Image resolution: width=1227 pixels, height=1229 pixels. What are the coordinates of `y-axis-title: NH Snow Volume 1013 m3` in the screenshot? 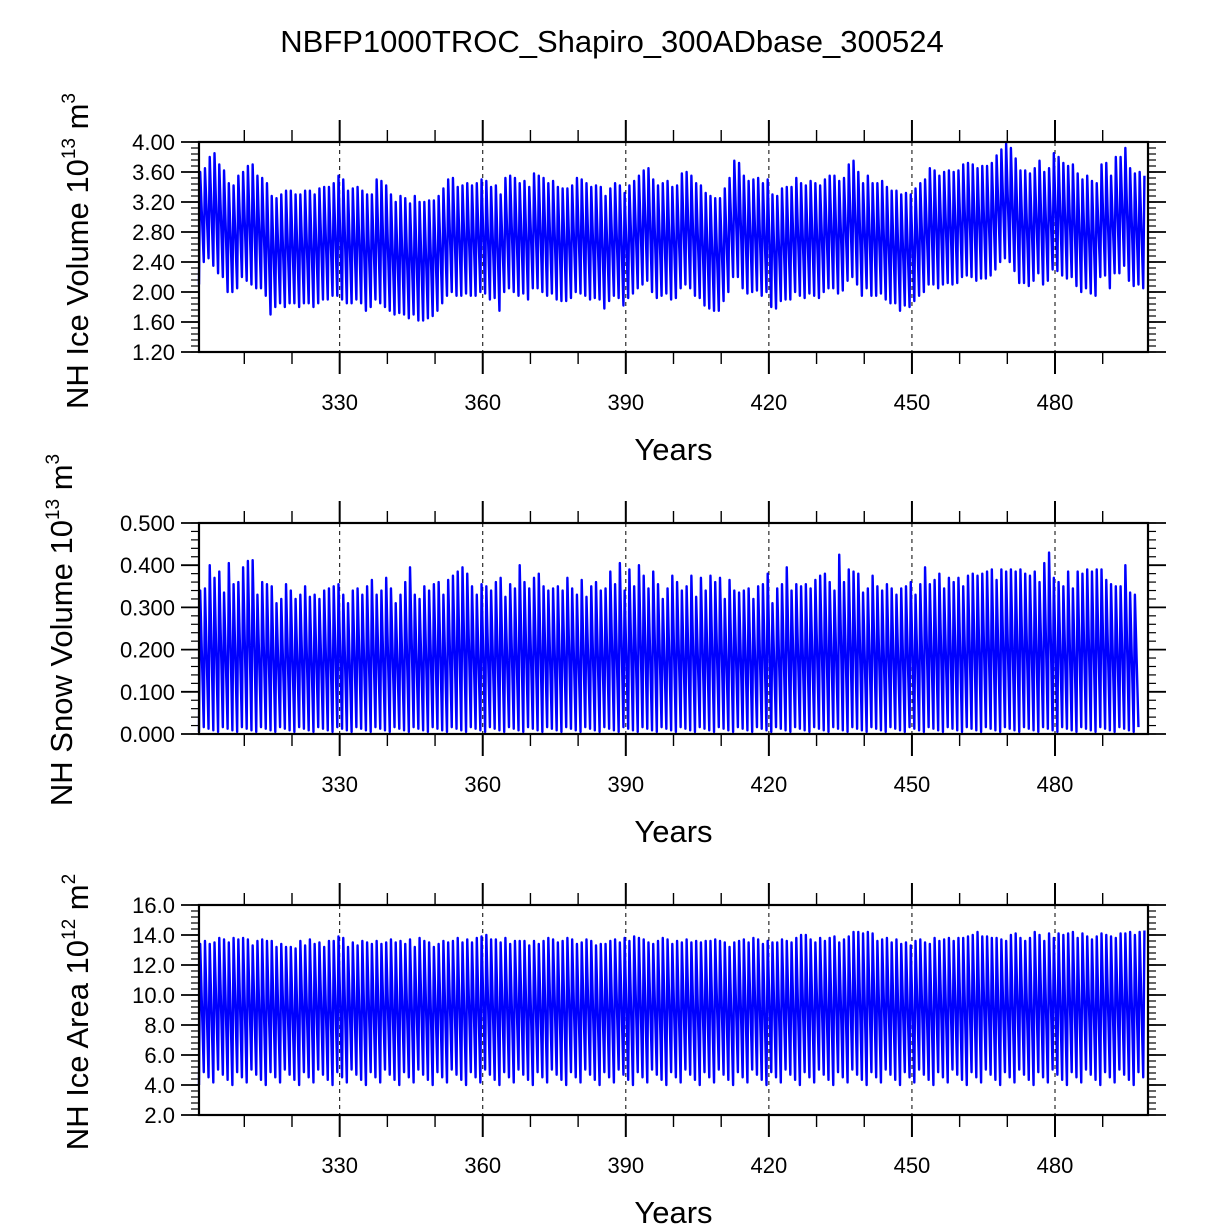 It's located at (61, 630).